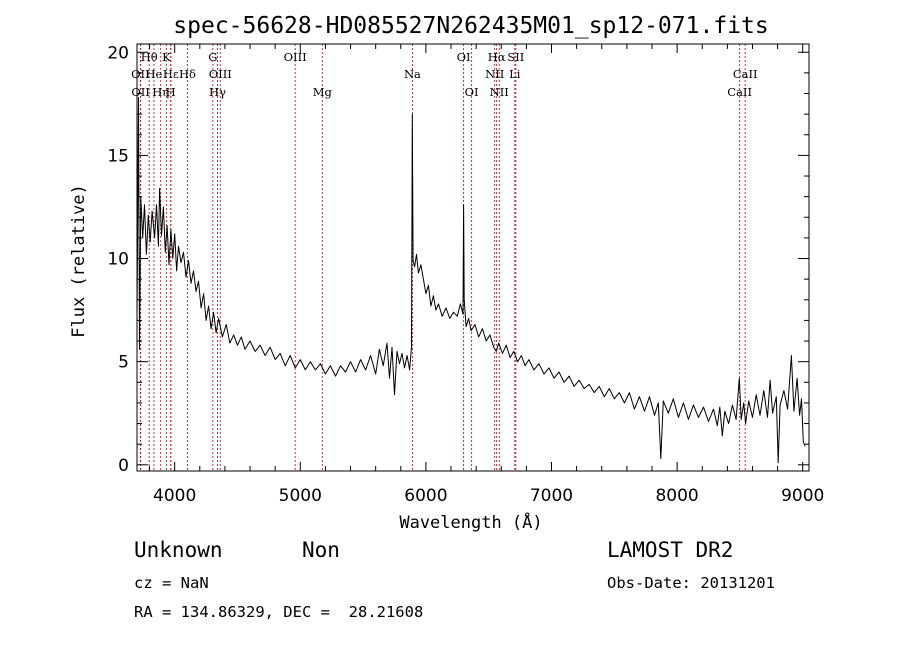 The image size is (900, 649). I want to click on object-class: Unknown, so click(178, 550).